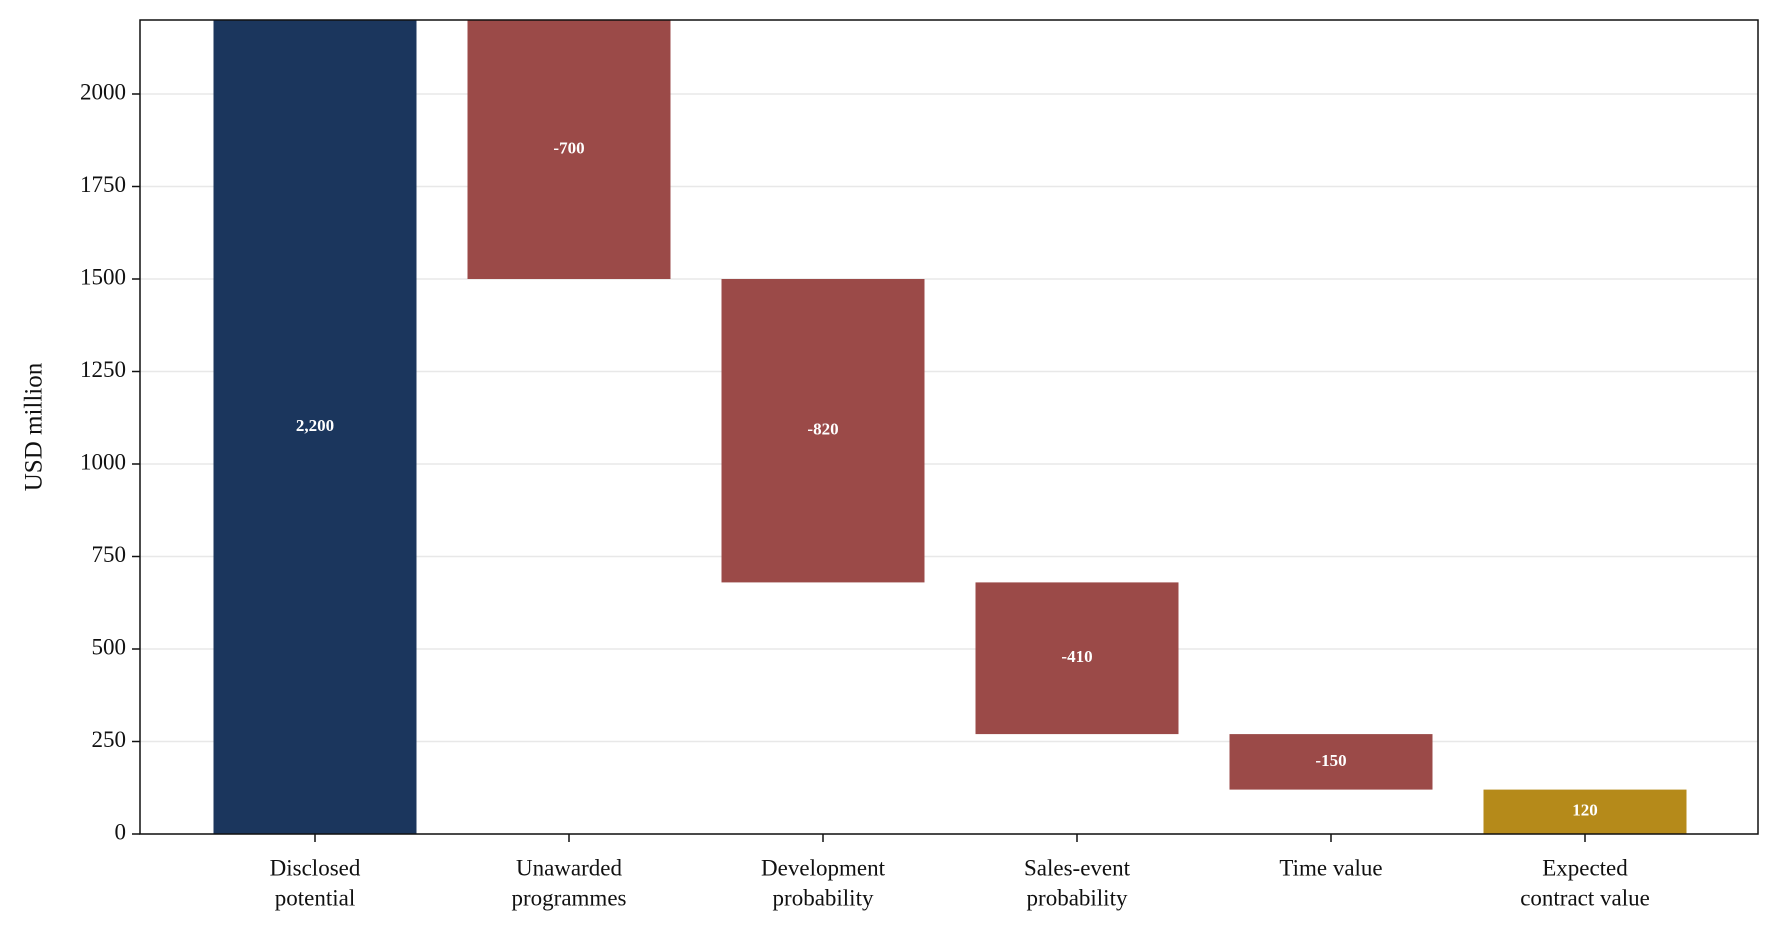 This screenshot has width=1781, height=938. What do you see at coordinates (109, 739) in the screenshot?
I see `y-tick-label: 250` at bounding box center [109, 739].